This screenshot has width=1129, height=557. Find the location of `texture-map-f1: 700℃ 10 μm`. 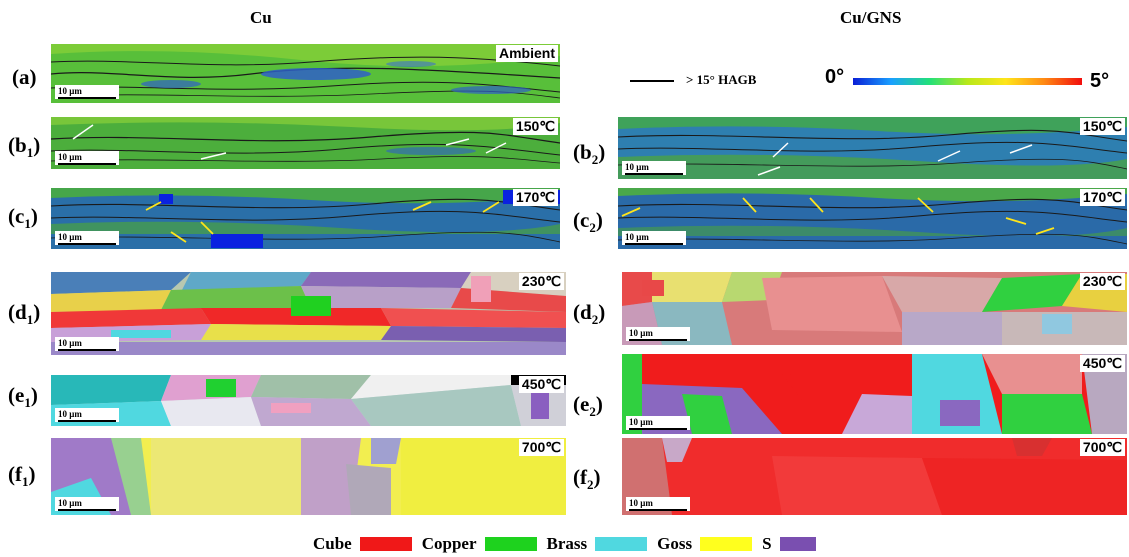

texture-map-f1: 700℃ 10 μm is located at coordinates (308, 476).